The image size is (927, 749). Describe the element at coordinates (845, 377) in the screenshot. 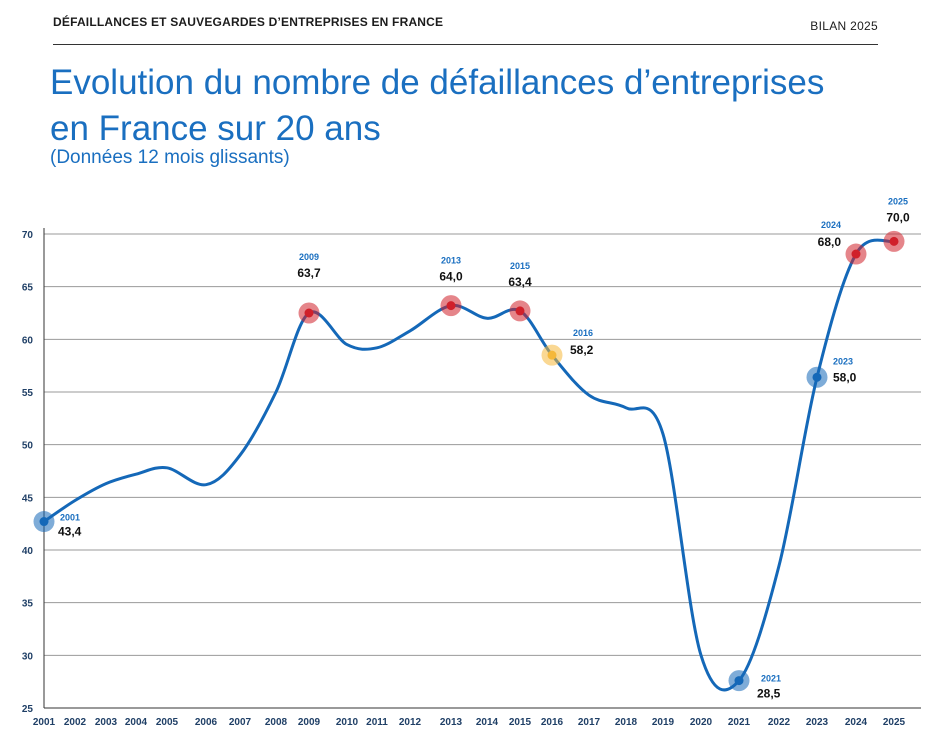

I see `data-label-value: 58,0` at that location.